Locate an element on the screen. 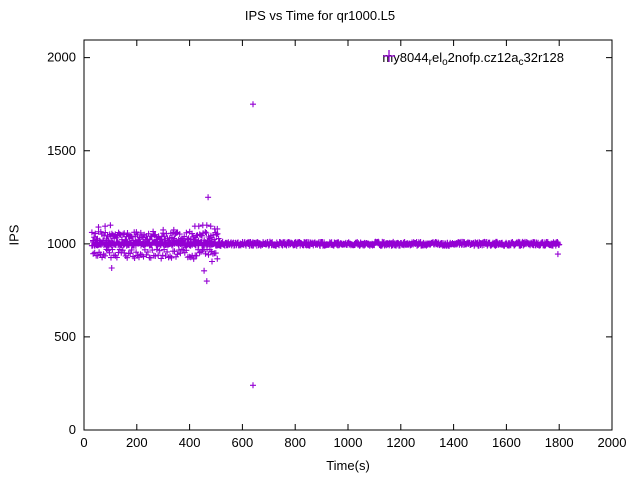  svg-text: 1500 is located at coordinates (61, 150).